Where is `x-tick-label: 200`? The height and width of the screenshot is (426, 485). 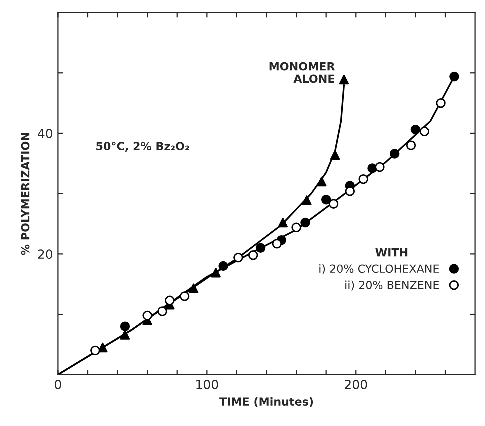
x-tick-label: 200 is located at coordinates (356, 385).